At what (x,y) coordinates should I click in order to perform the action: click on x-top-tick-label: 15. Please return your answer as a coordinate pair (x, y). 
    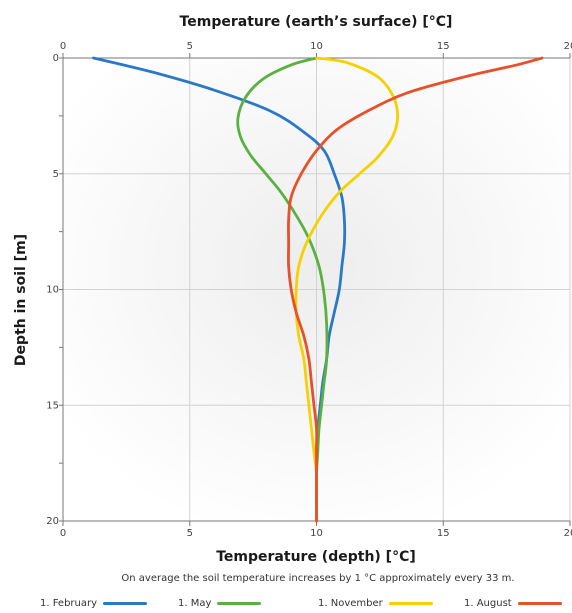
    Looking at the image, I should click on (443, 46).